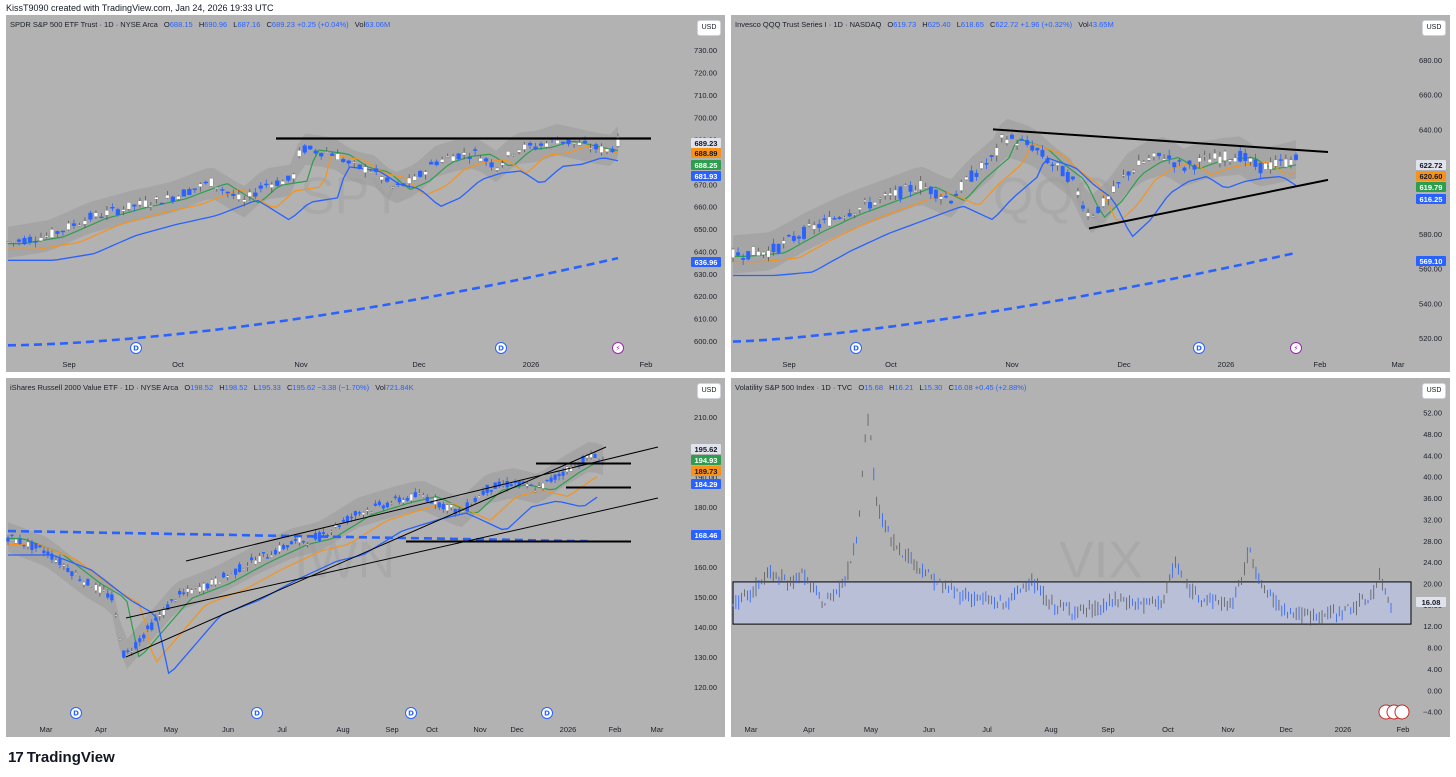 This screenshot has height=777, width=1456. What do you see at coordinates (61, 757) in the screenshot?
I see `tradingview-footer: 17 TradingView` at bounding box center [61, 757].